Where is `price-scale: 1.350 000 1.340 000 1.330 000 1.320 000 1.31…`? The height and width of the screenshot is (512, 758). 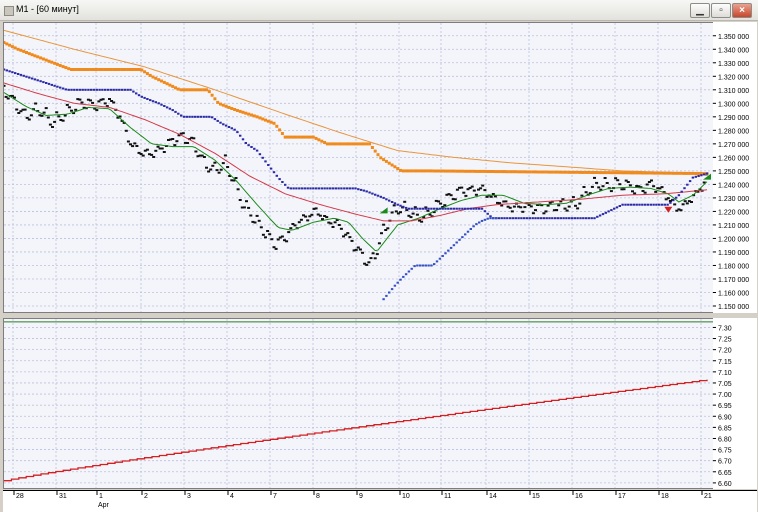 price-scale: 1.350 000 1.340 000 1.330 000 1.320 000 1.31… is located at coordinates (735, 167).